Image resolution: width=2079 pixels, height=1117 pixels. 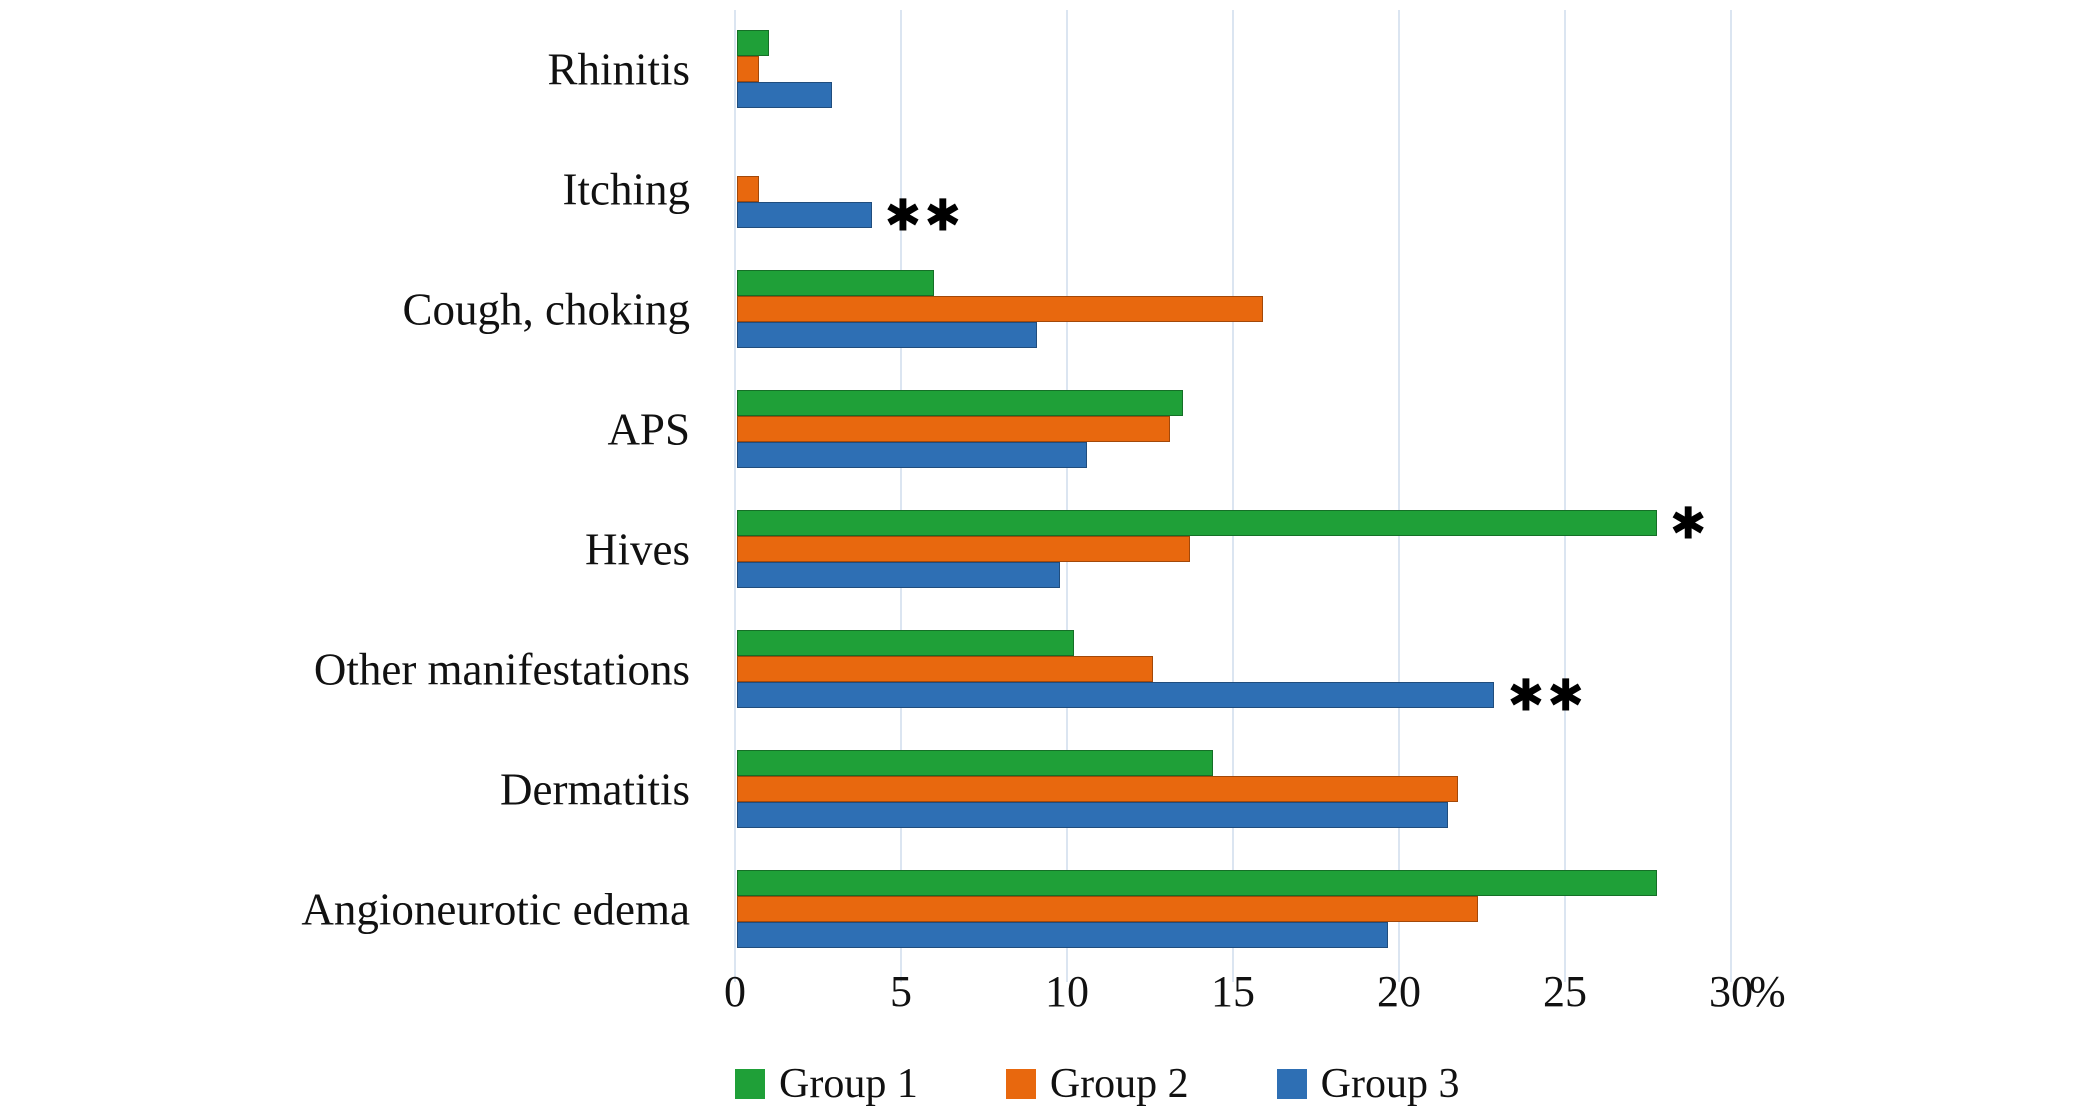 I want to click on bar-group-1-rhinitis, so click(x=753, y=43).